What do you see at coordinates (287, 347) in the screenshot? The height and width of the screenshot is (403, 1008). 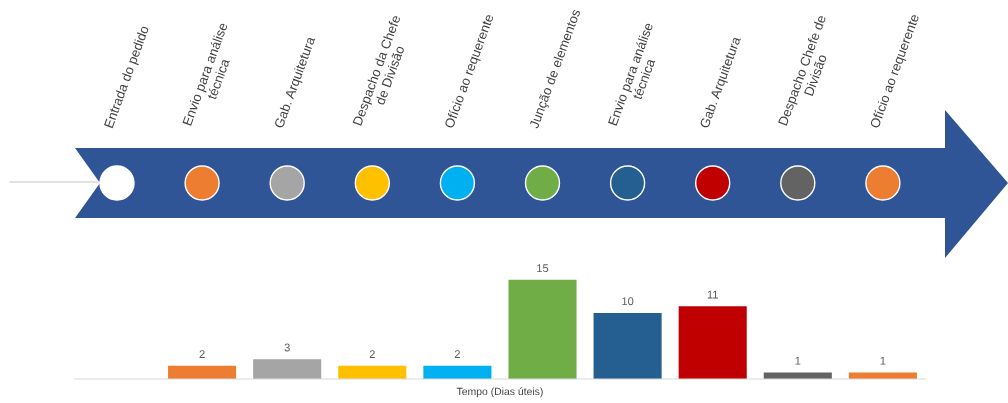 I see `data-label: 3` at bounding box center [287, 347].